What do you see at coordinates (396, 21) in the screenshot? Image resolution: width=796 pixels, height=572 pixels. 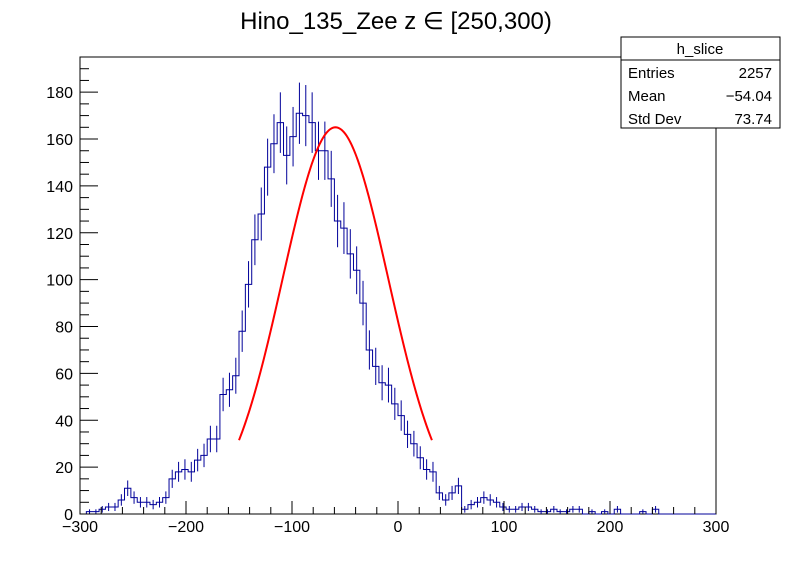 I see `chart-title: Hino_135_Zee z ∈ [250,300)` at bounding box center [396, 21].